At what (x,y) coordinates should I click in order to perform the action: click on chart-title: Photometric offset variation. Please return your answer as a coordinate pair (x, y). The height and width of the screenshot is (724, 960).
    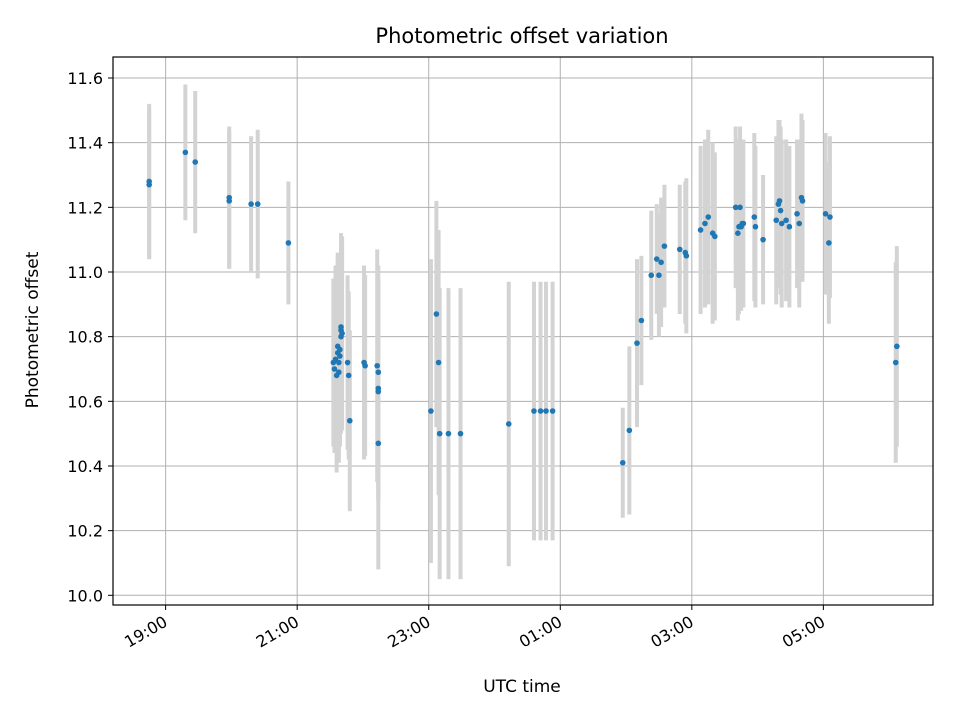
    Looking at the image, I should click on (521, 36).